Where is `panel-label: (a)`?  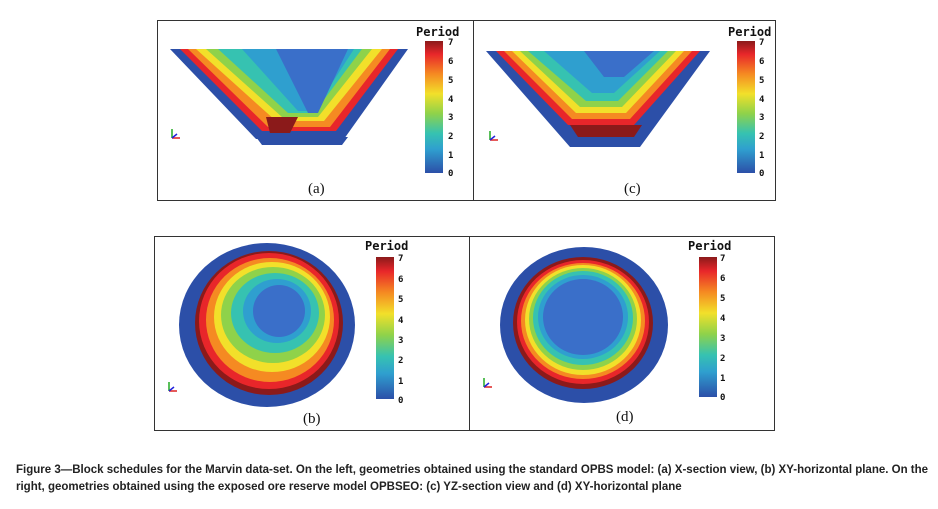 panel-label: (a) is located at coordinates (316, 189).